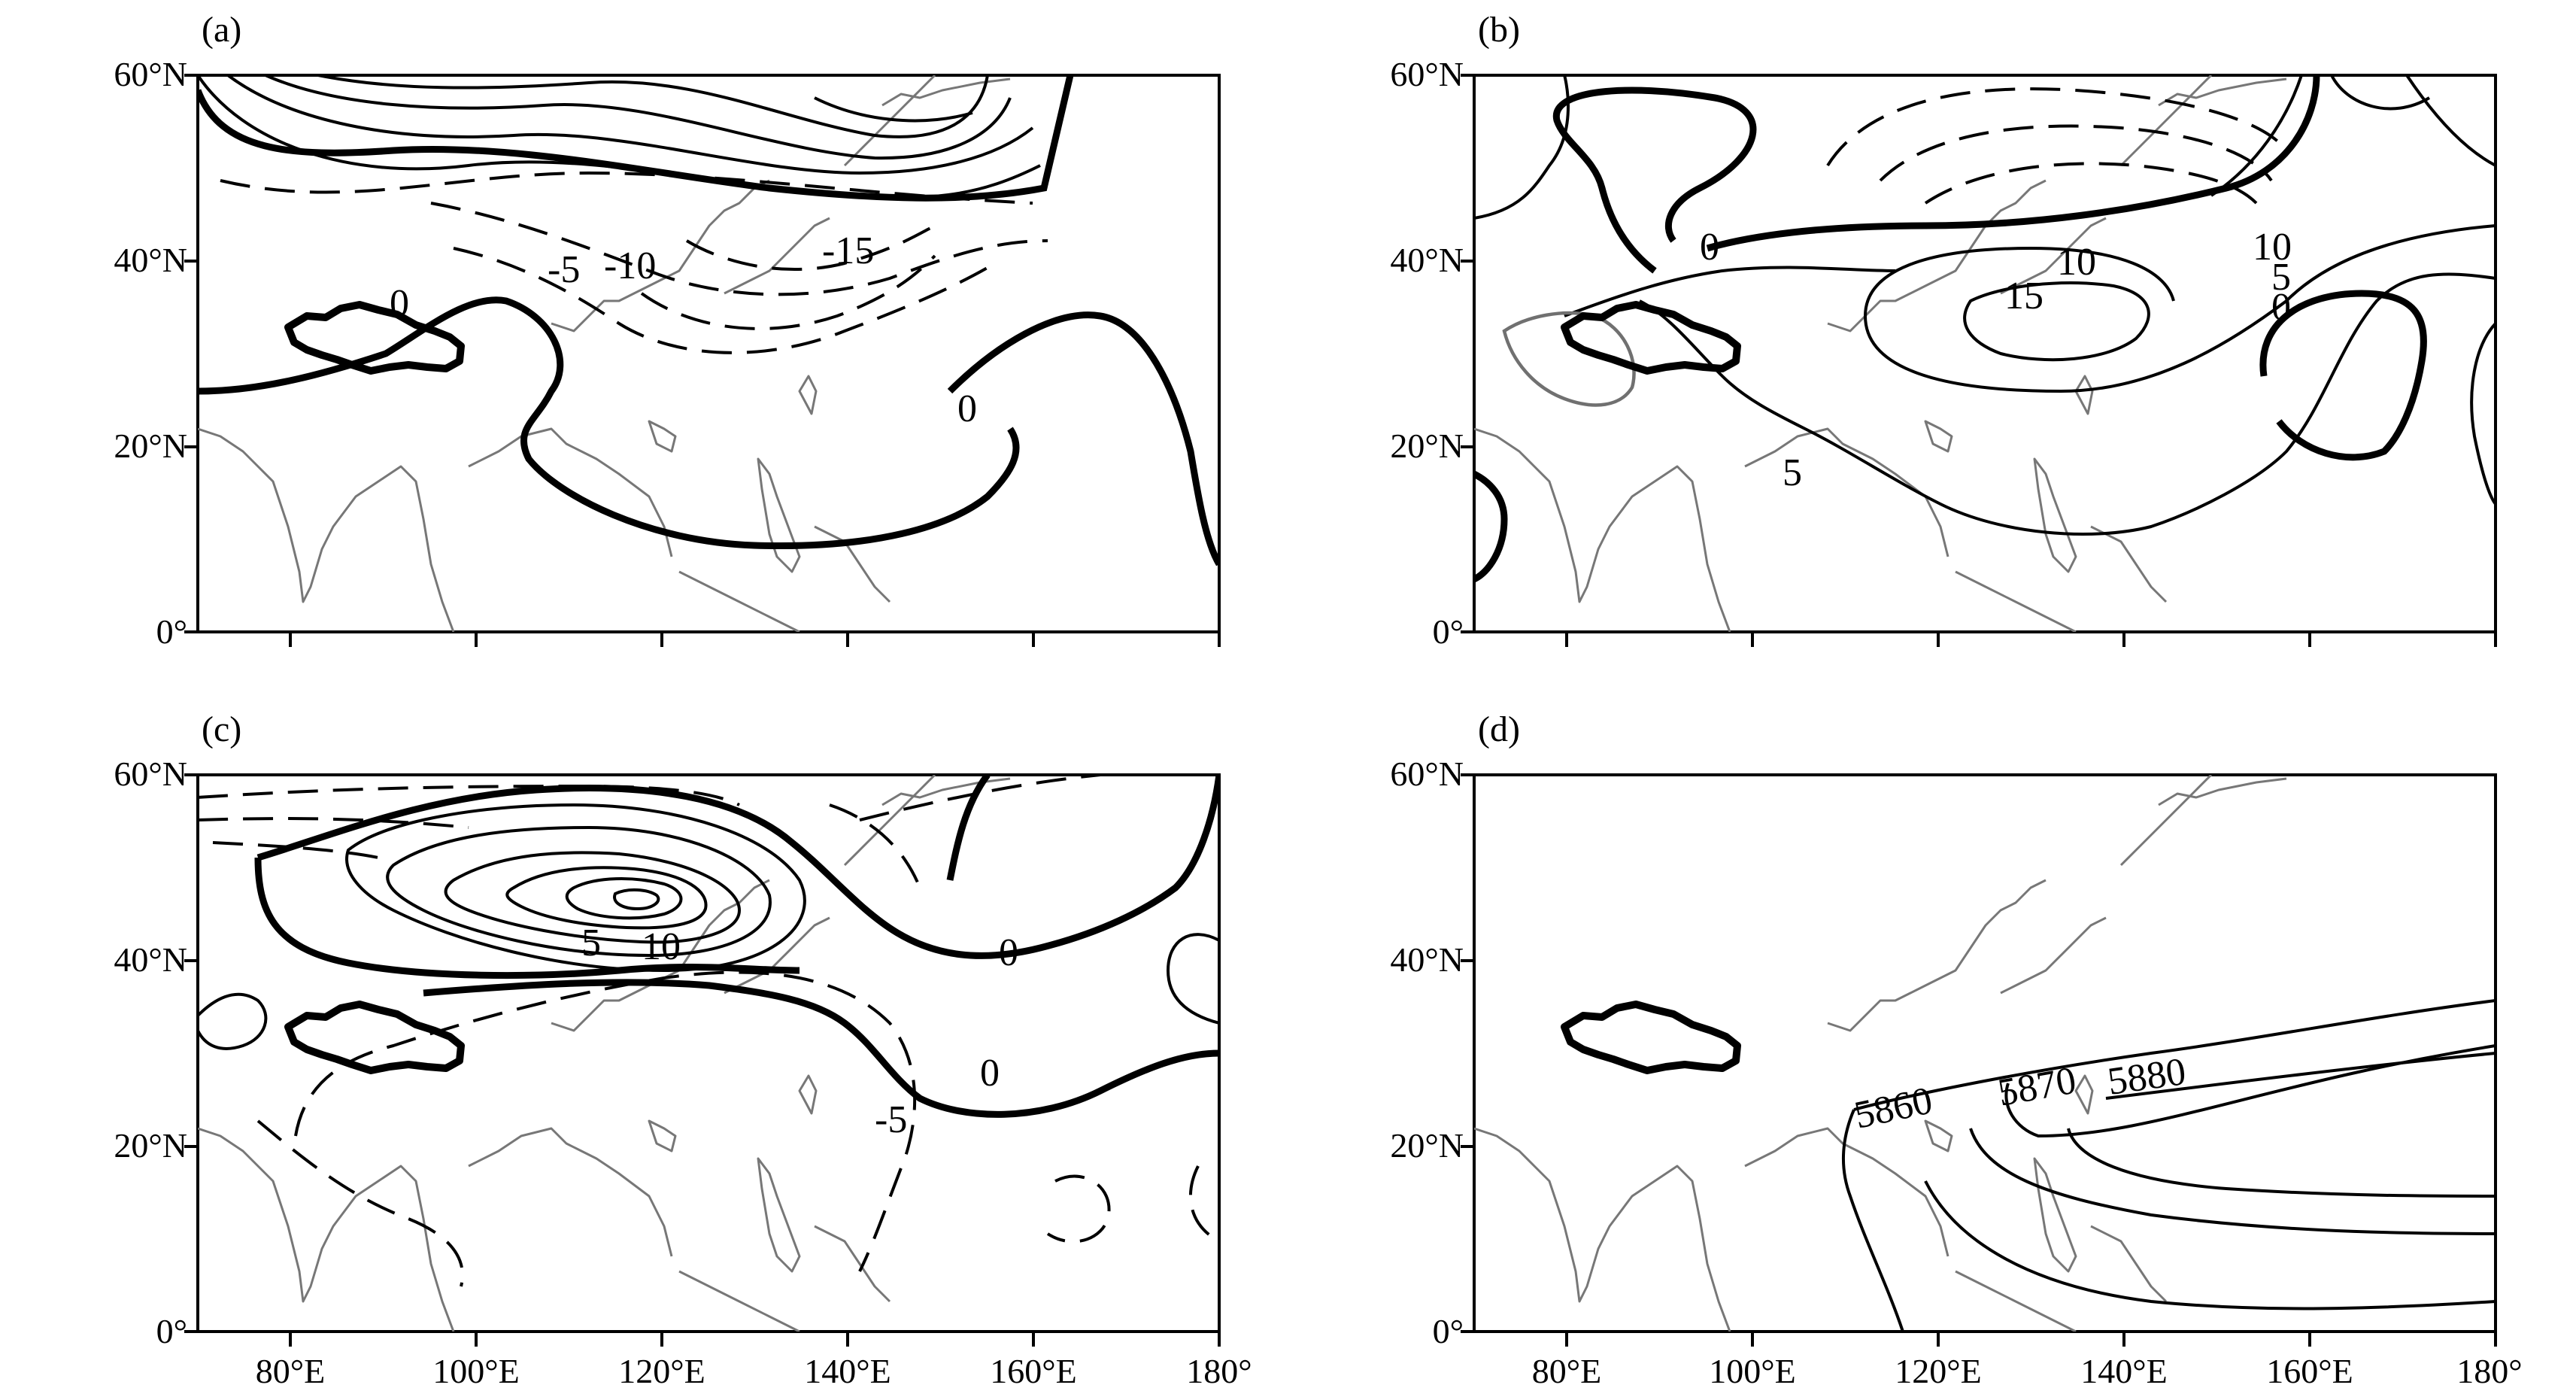  What do you see at coordinates (2027, 1371) in the screenshot?
I see `panel-d-x-axis: 80°E 100°E 120°E 140°E 160°E 180°` at bounding box center [2027, 1371].